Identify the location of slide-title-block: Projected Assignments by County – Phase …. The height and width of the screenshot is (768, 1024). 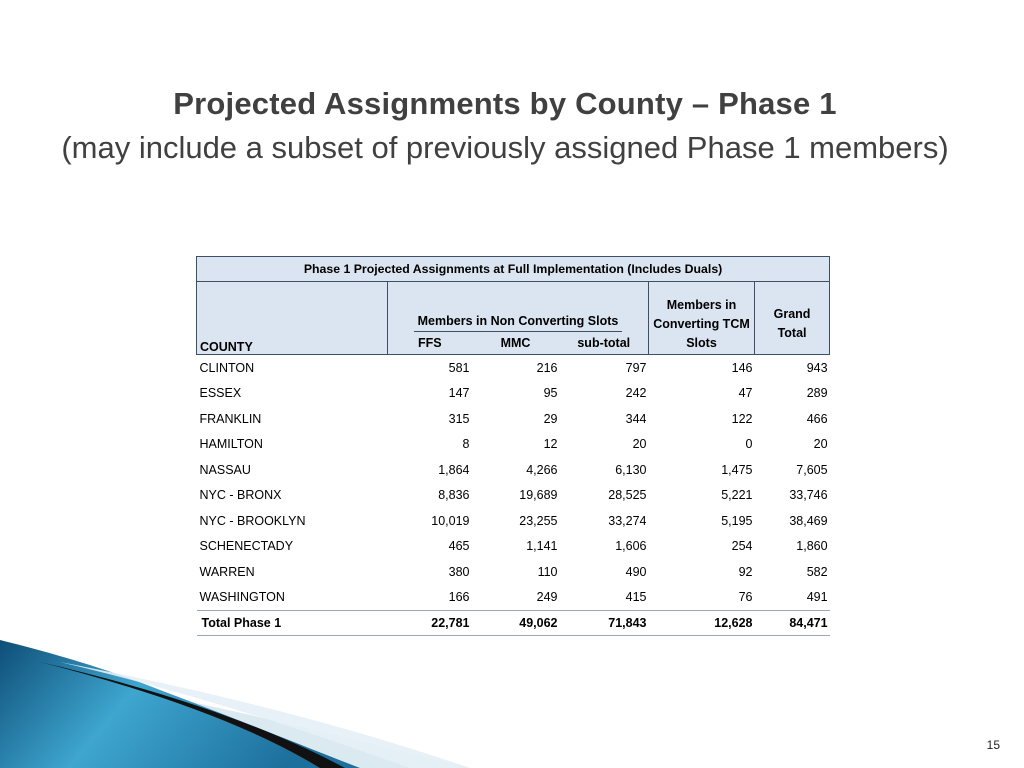
(505, 127).